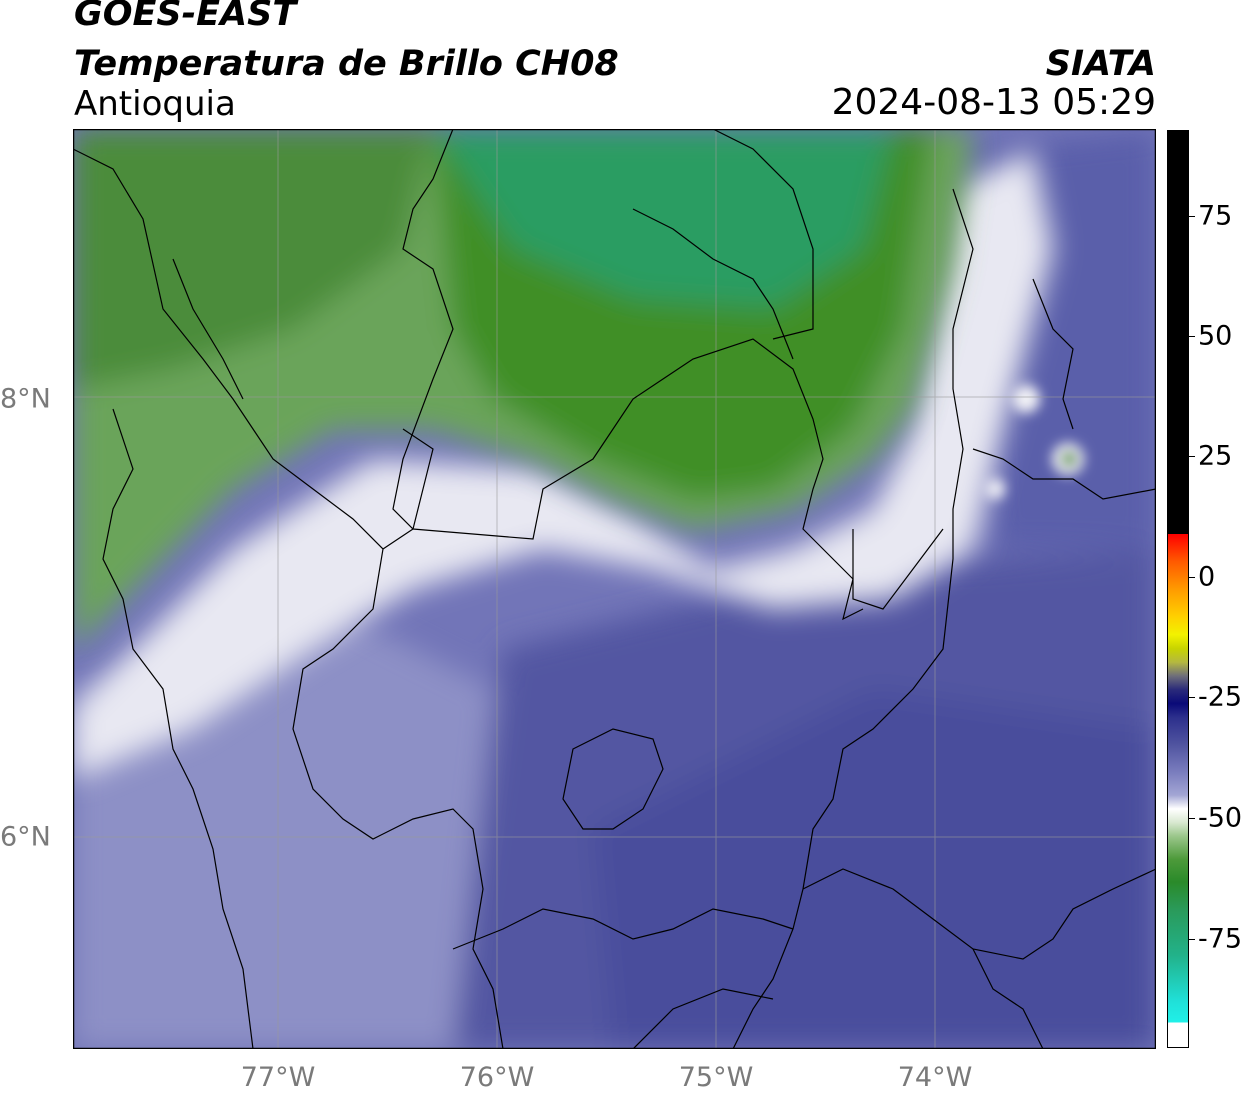 This screenshot has height=1099, width=1252. Describe the element at coordinates (1215, 336) in the screenshot. I see `colorbar-label-50: 50` at that location.